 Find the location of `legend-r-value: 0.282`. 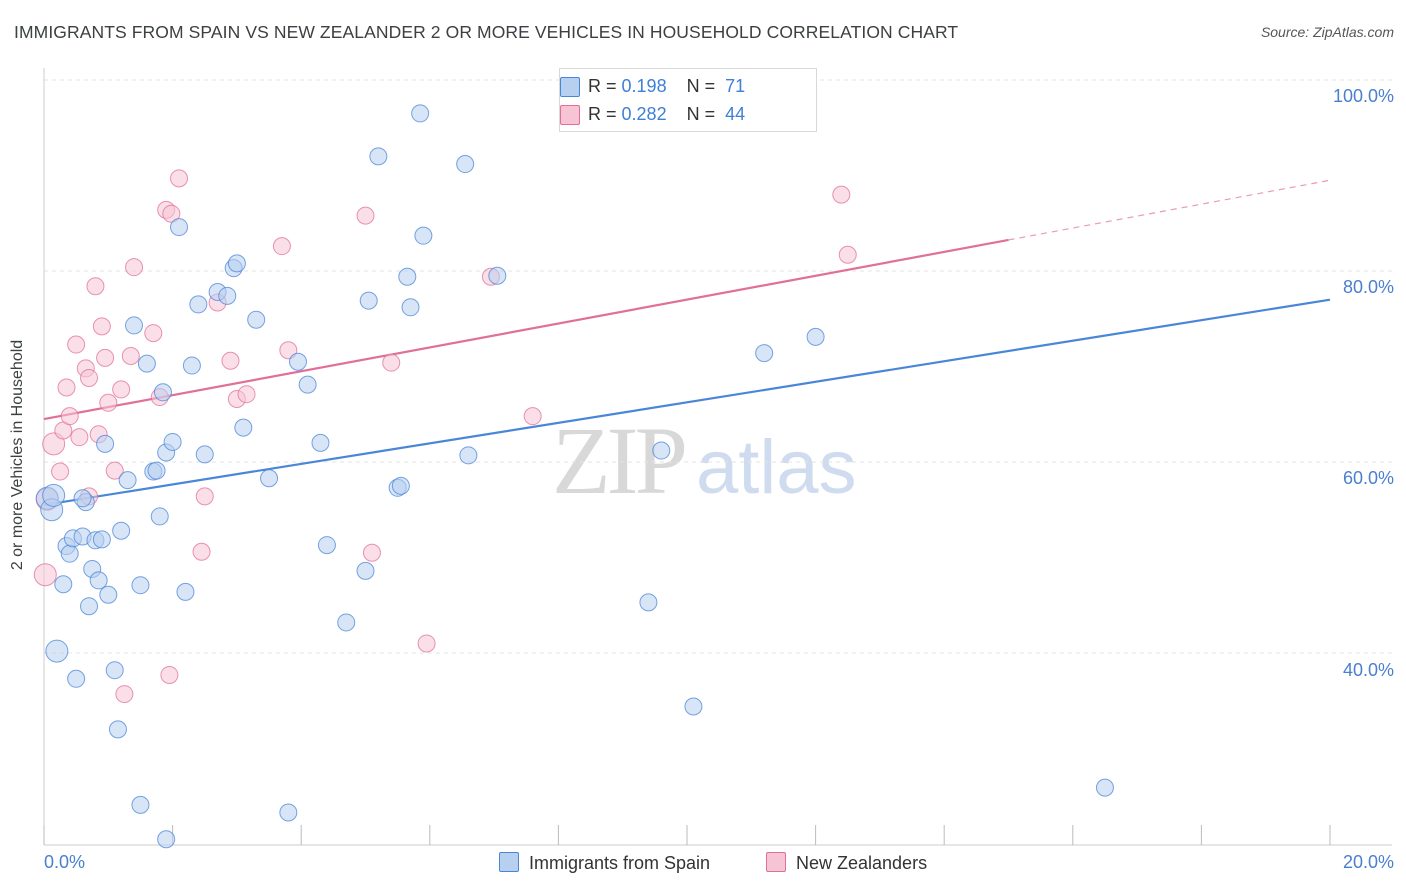

legend-r-value: 0.282 is located at coordinates (644, 114).